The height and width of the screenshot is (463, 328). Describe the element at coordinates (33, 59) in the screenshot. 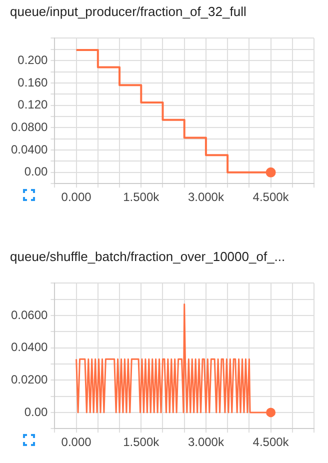

I see `y-tick-label: 0.200` at that location.